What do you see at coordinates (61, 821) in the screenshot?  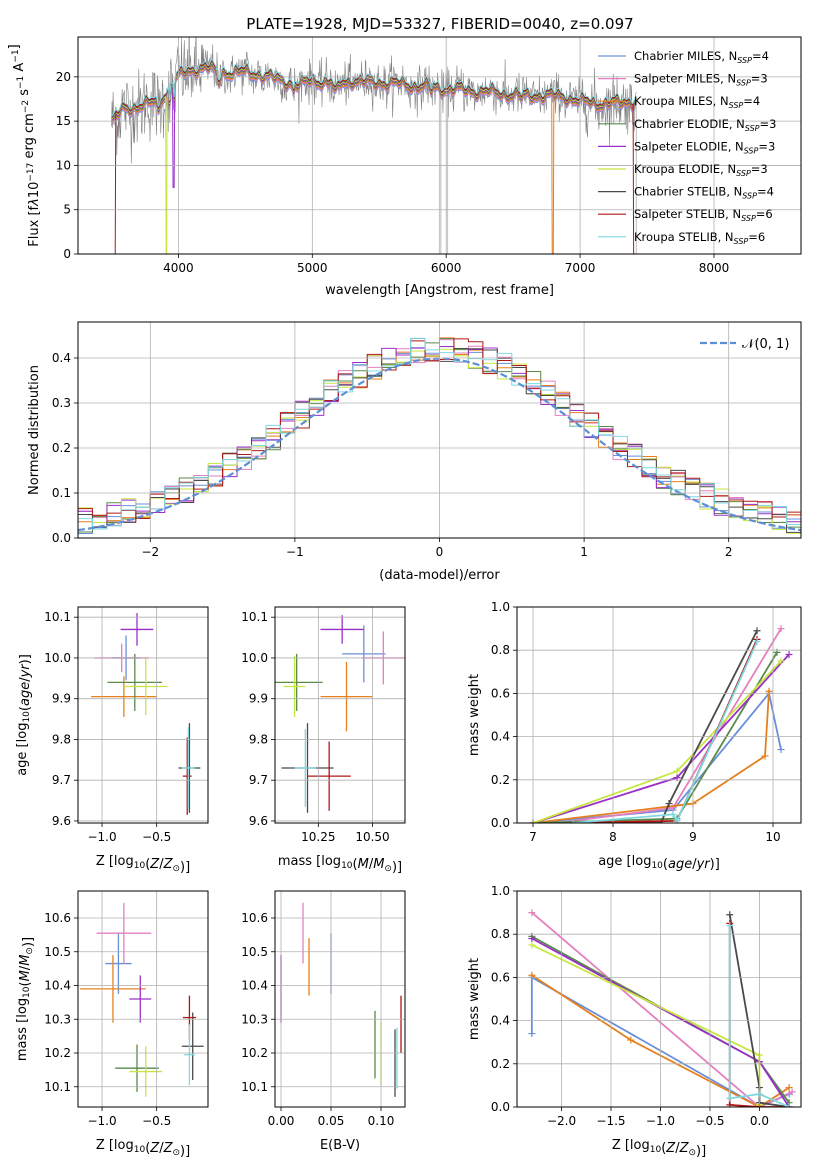 I see `y-tick-label: 9.6` at bounding box center [61, 821].